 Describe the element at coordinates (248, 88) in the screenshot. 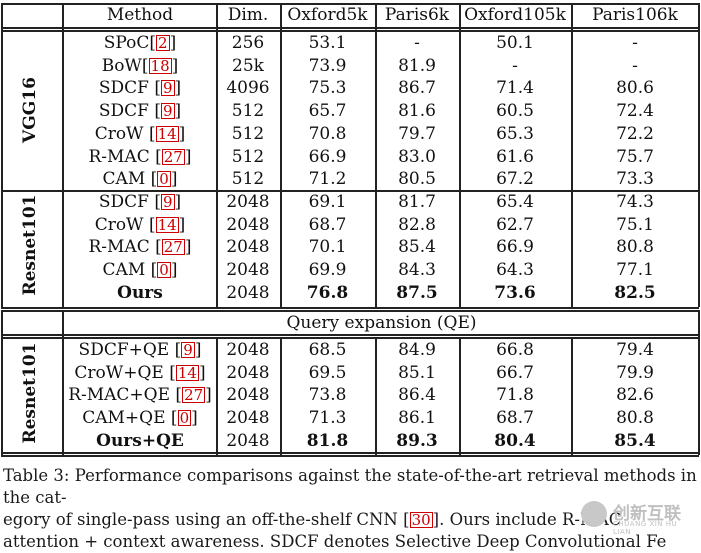

I see `value-cell: 4096` at that location.